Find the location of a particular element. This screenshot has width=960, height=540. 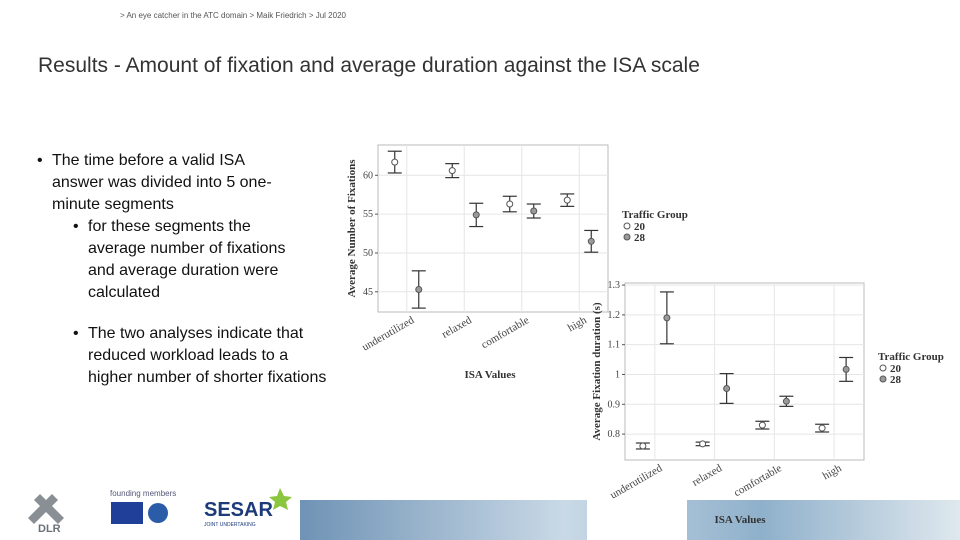

joint-text: JOINT UNDERTAKING is located at coordinates (230, 525).